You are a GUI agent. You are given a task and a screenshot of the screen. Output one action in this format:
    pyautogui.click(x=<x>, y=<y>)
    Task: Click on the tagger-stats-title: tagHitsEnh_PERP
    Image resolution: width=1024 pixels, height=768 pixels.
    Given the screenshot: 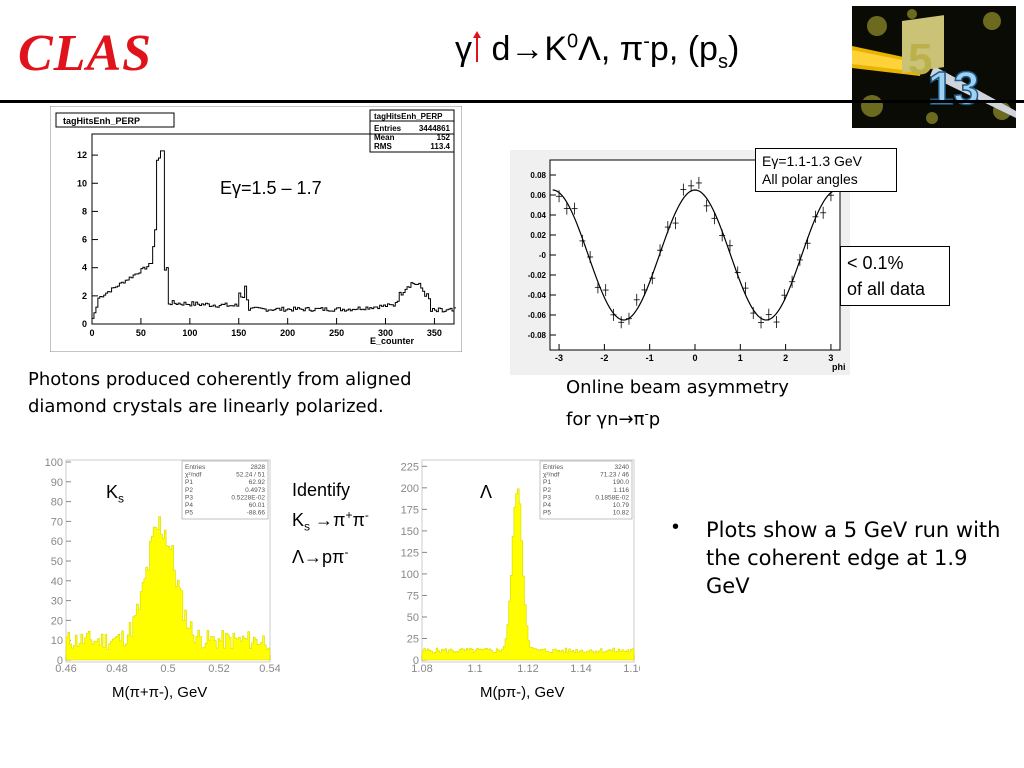 What is the action you would take?
    pyautogui.click(x=408, y=116)
    